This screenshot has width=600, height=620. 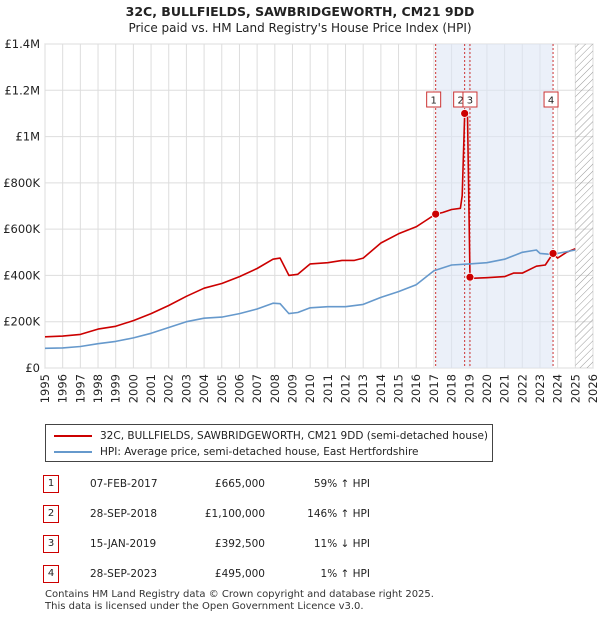 What do you see at coordinates (124, 574) in the screenshot?
I see `sale-date: 28-SEP-2023` at bounding box center [124, 574].